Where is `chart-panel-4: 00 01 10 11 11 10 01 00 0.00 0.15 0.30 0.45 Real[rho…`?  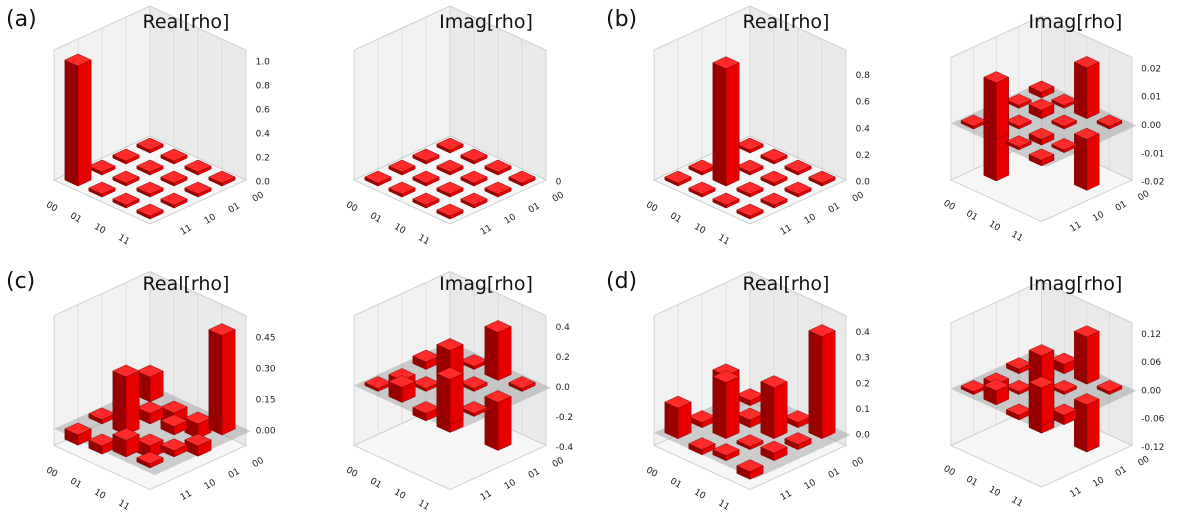 chart-panel-4: 00 01 10 11 11 10 01 00 0.00 0.15 0.30 0.45 Real[rho… is located at coordinates (141, 391).